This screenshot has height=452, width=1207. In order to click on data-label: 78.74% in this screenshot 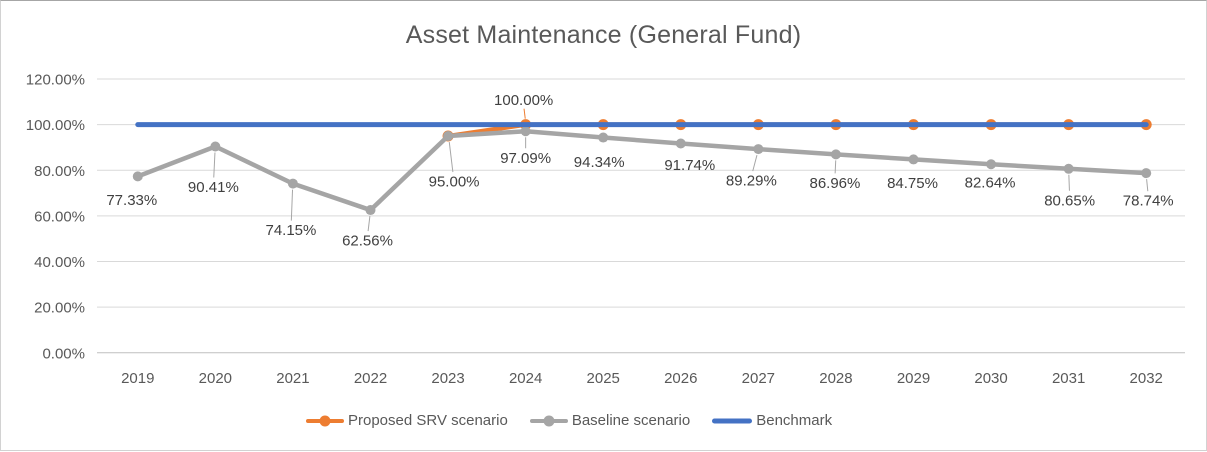, I will do `click(1148, 201)`.